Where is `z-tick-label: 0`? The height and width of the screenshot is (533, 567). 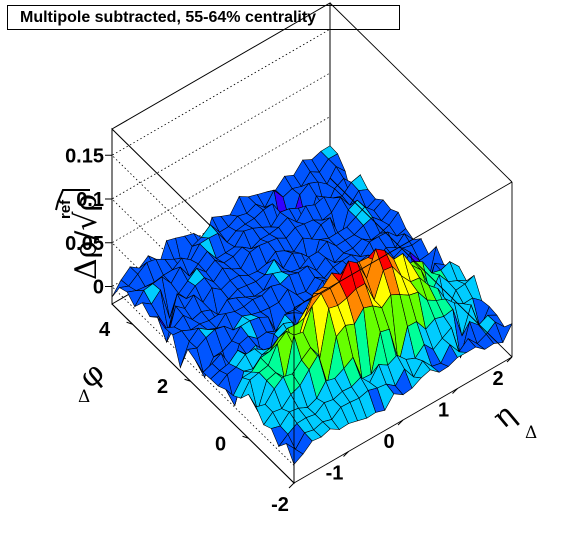 z-tick-label: 0 is located at coordinates (98, 288).